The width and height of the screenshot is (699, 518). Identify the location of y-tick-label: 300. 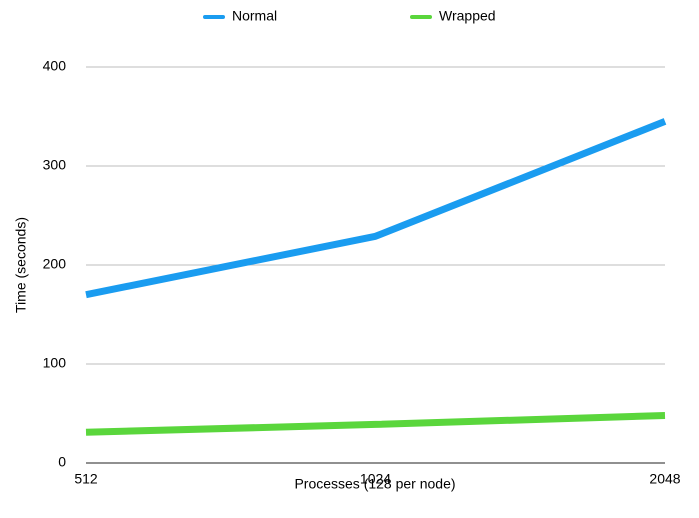
(55, 165).